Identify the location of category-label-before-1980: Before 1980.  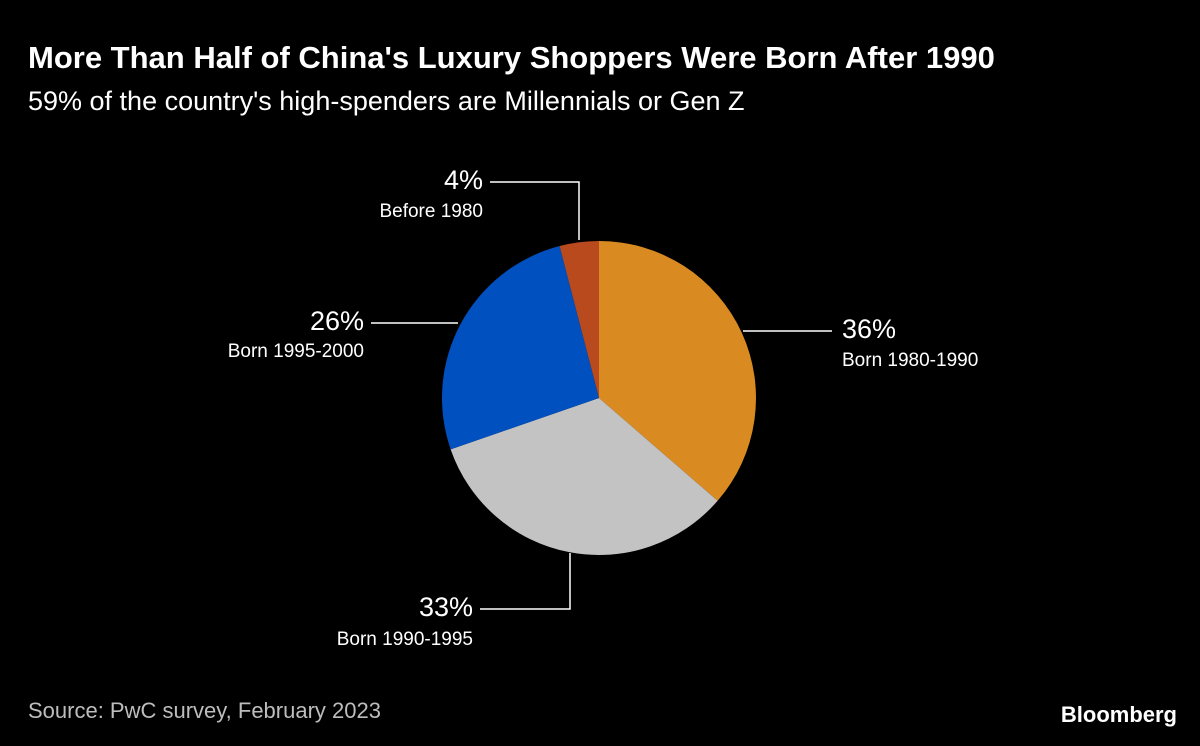
(431, 211).